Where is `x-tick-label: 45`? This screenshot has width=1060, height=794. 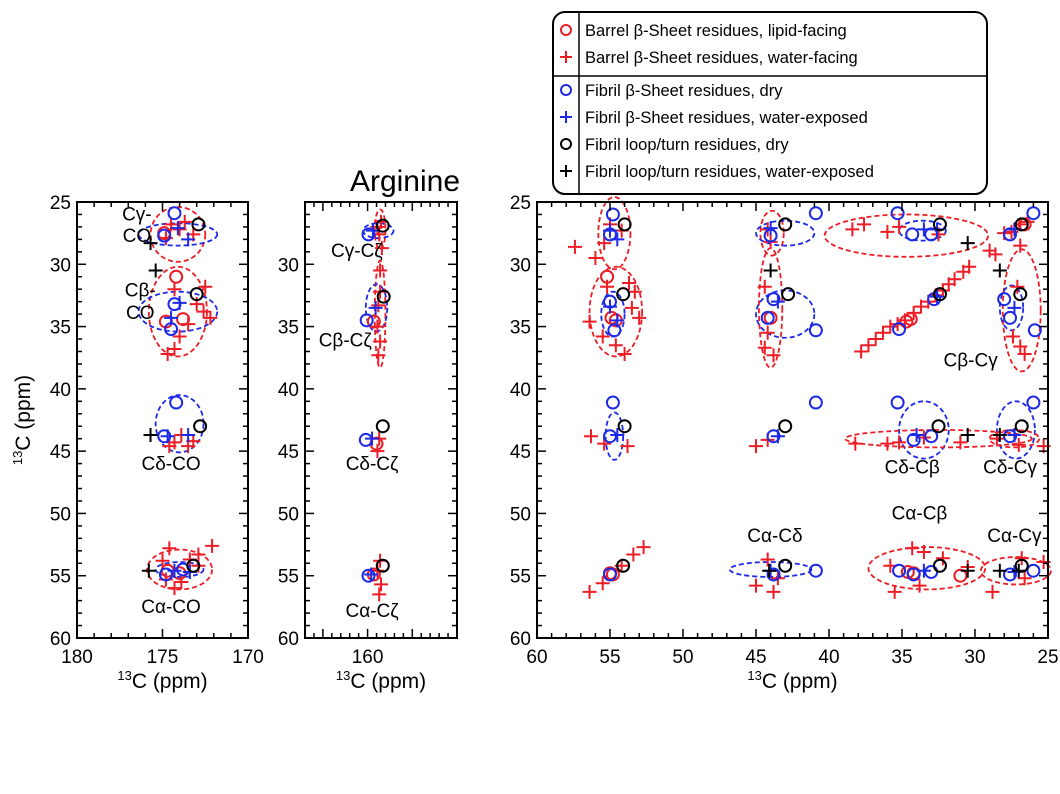 x-tick-label: 45 is located at coordinates (755, 657).